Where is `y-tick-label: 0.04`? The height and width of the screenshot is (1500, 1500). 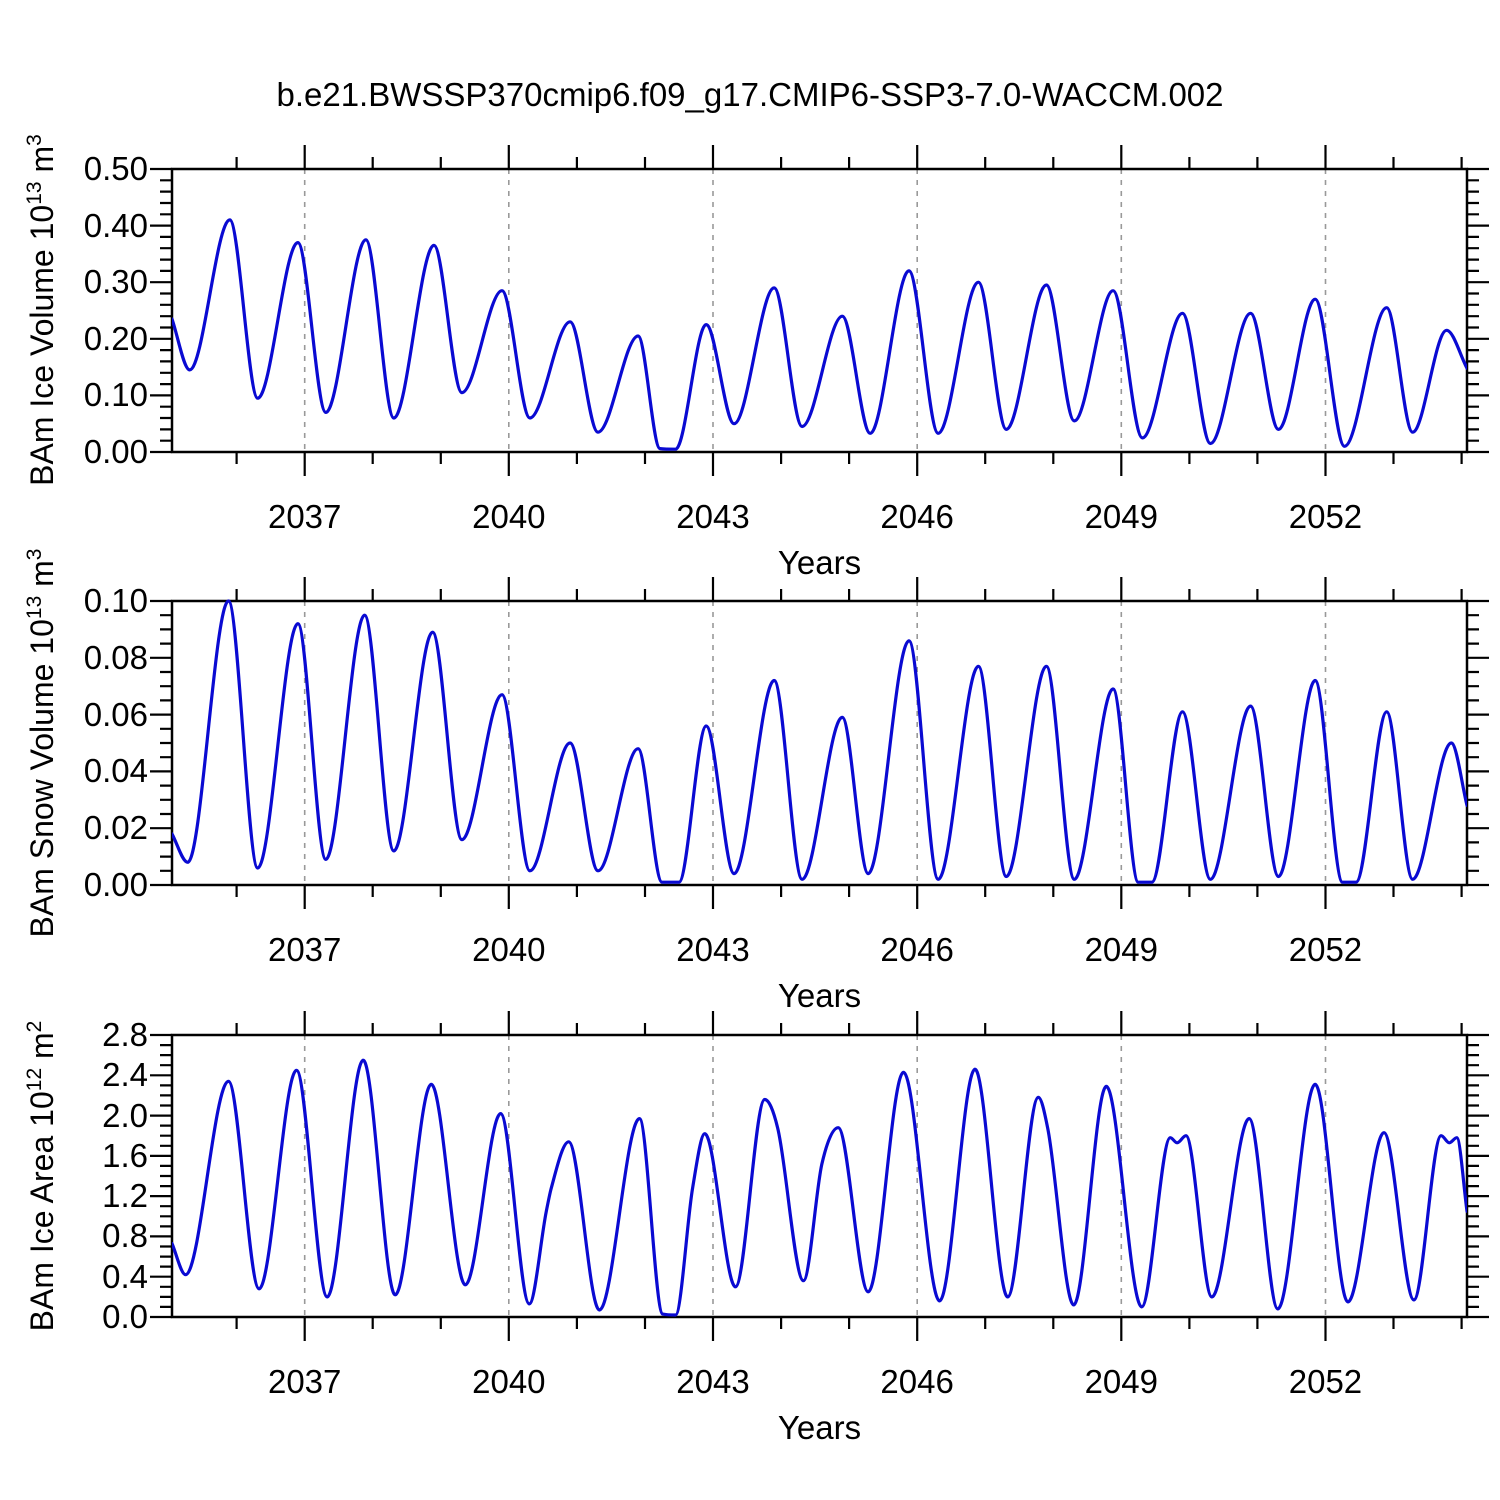 y-tick-label: 0.04 is located at coordinates (115, 771).